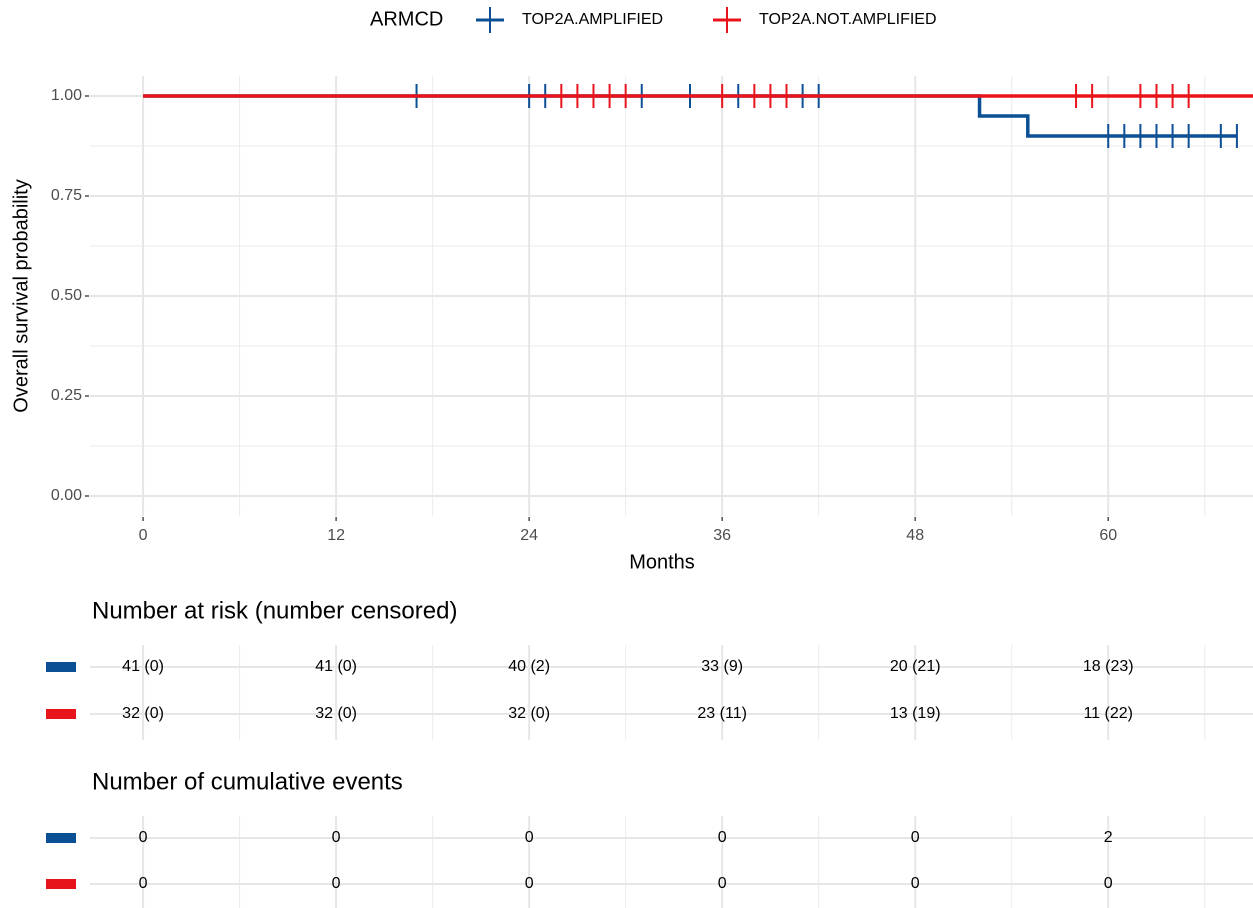 The image size is (1253, 908). Describe the element at coordinates (848, 19) in the screenshot. I see `legend-label: TOP2A.NOT.AMPLIFIED` at that location.